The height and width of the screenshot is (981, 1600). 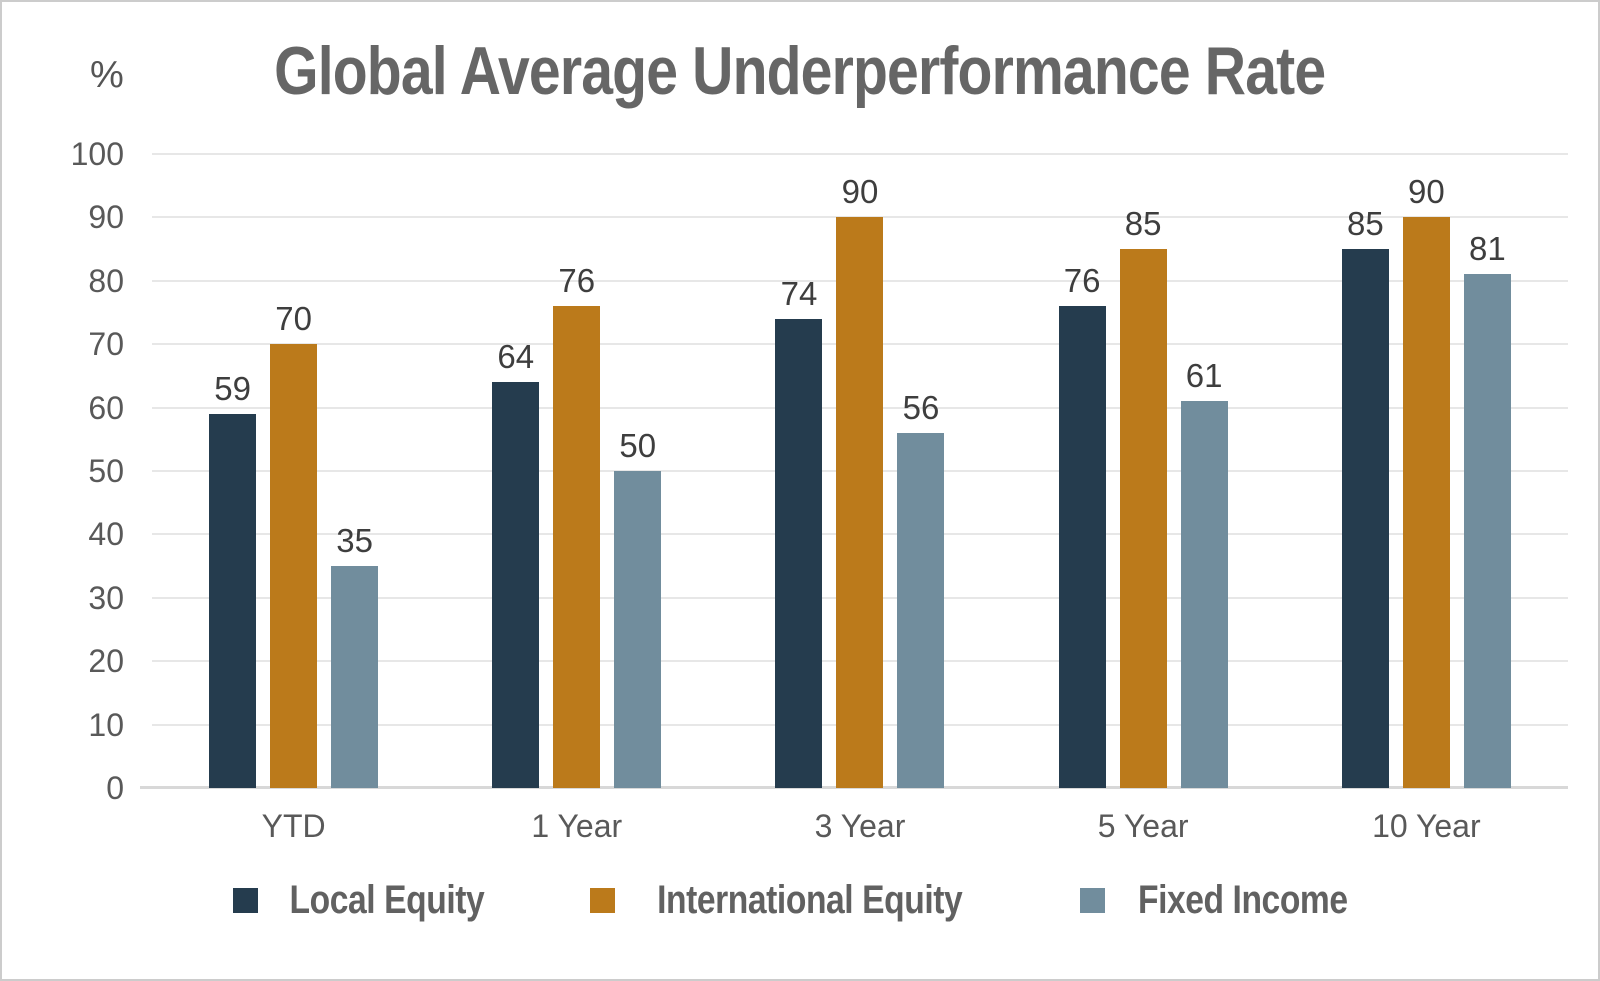 I want to click on x-axis-label-10-year: 10 Year, so click(x=1426, y=826).